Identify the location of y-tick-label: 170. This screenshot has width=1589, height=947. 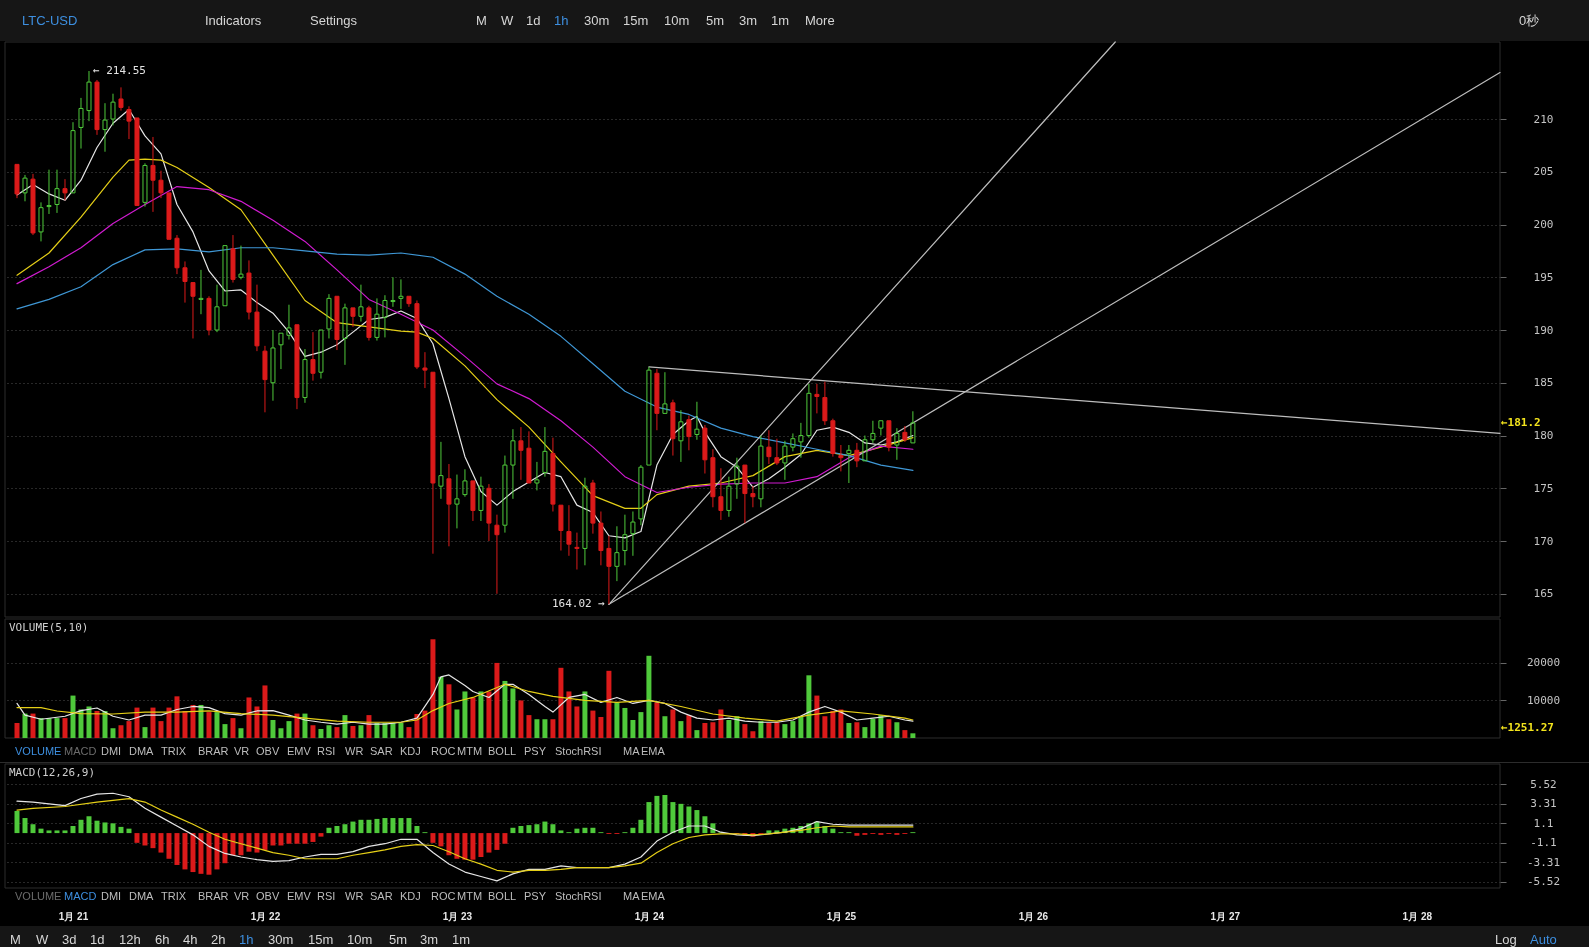
(1543, 541).